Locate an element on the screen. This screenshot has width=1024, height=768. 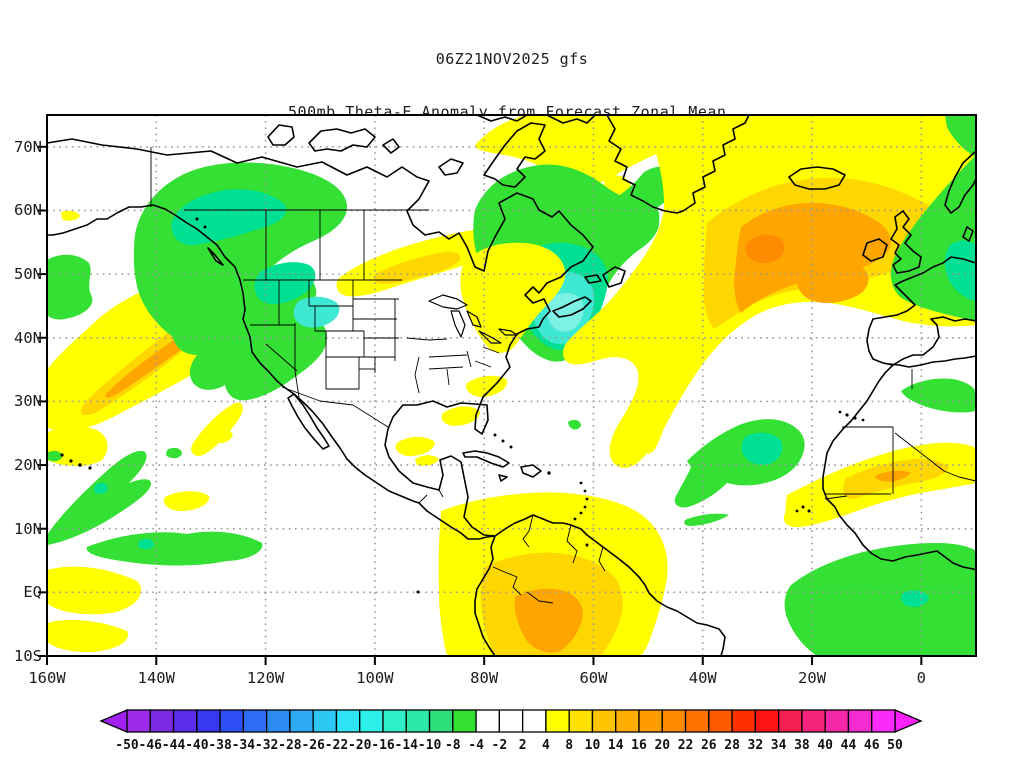
colorbar-level-label: 28 is located at coordinates (732, 745).